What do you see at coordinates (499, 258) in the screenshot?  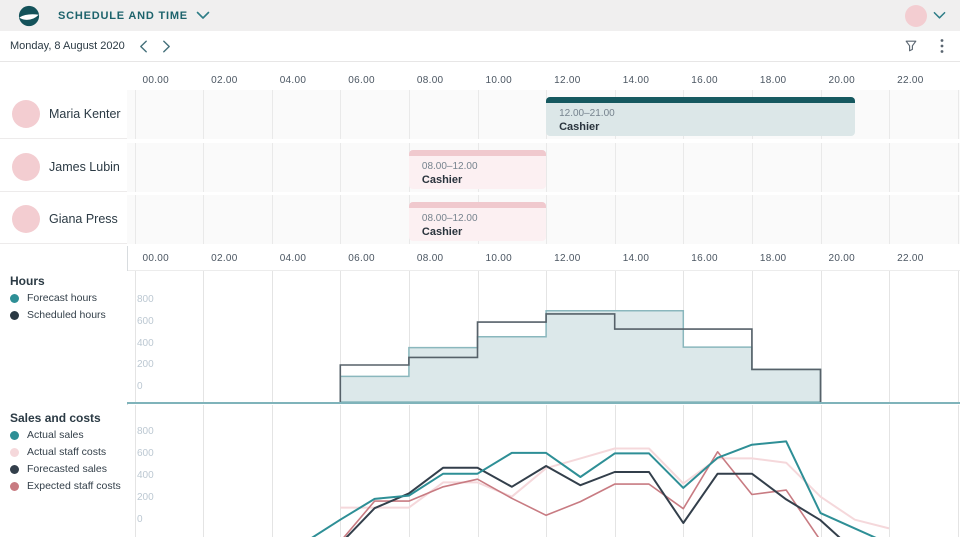 I see `timeline-label: 10.00` at bounding box center [499, 258].